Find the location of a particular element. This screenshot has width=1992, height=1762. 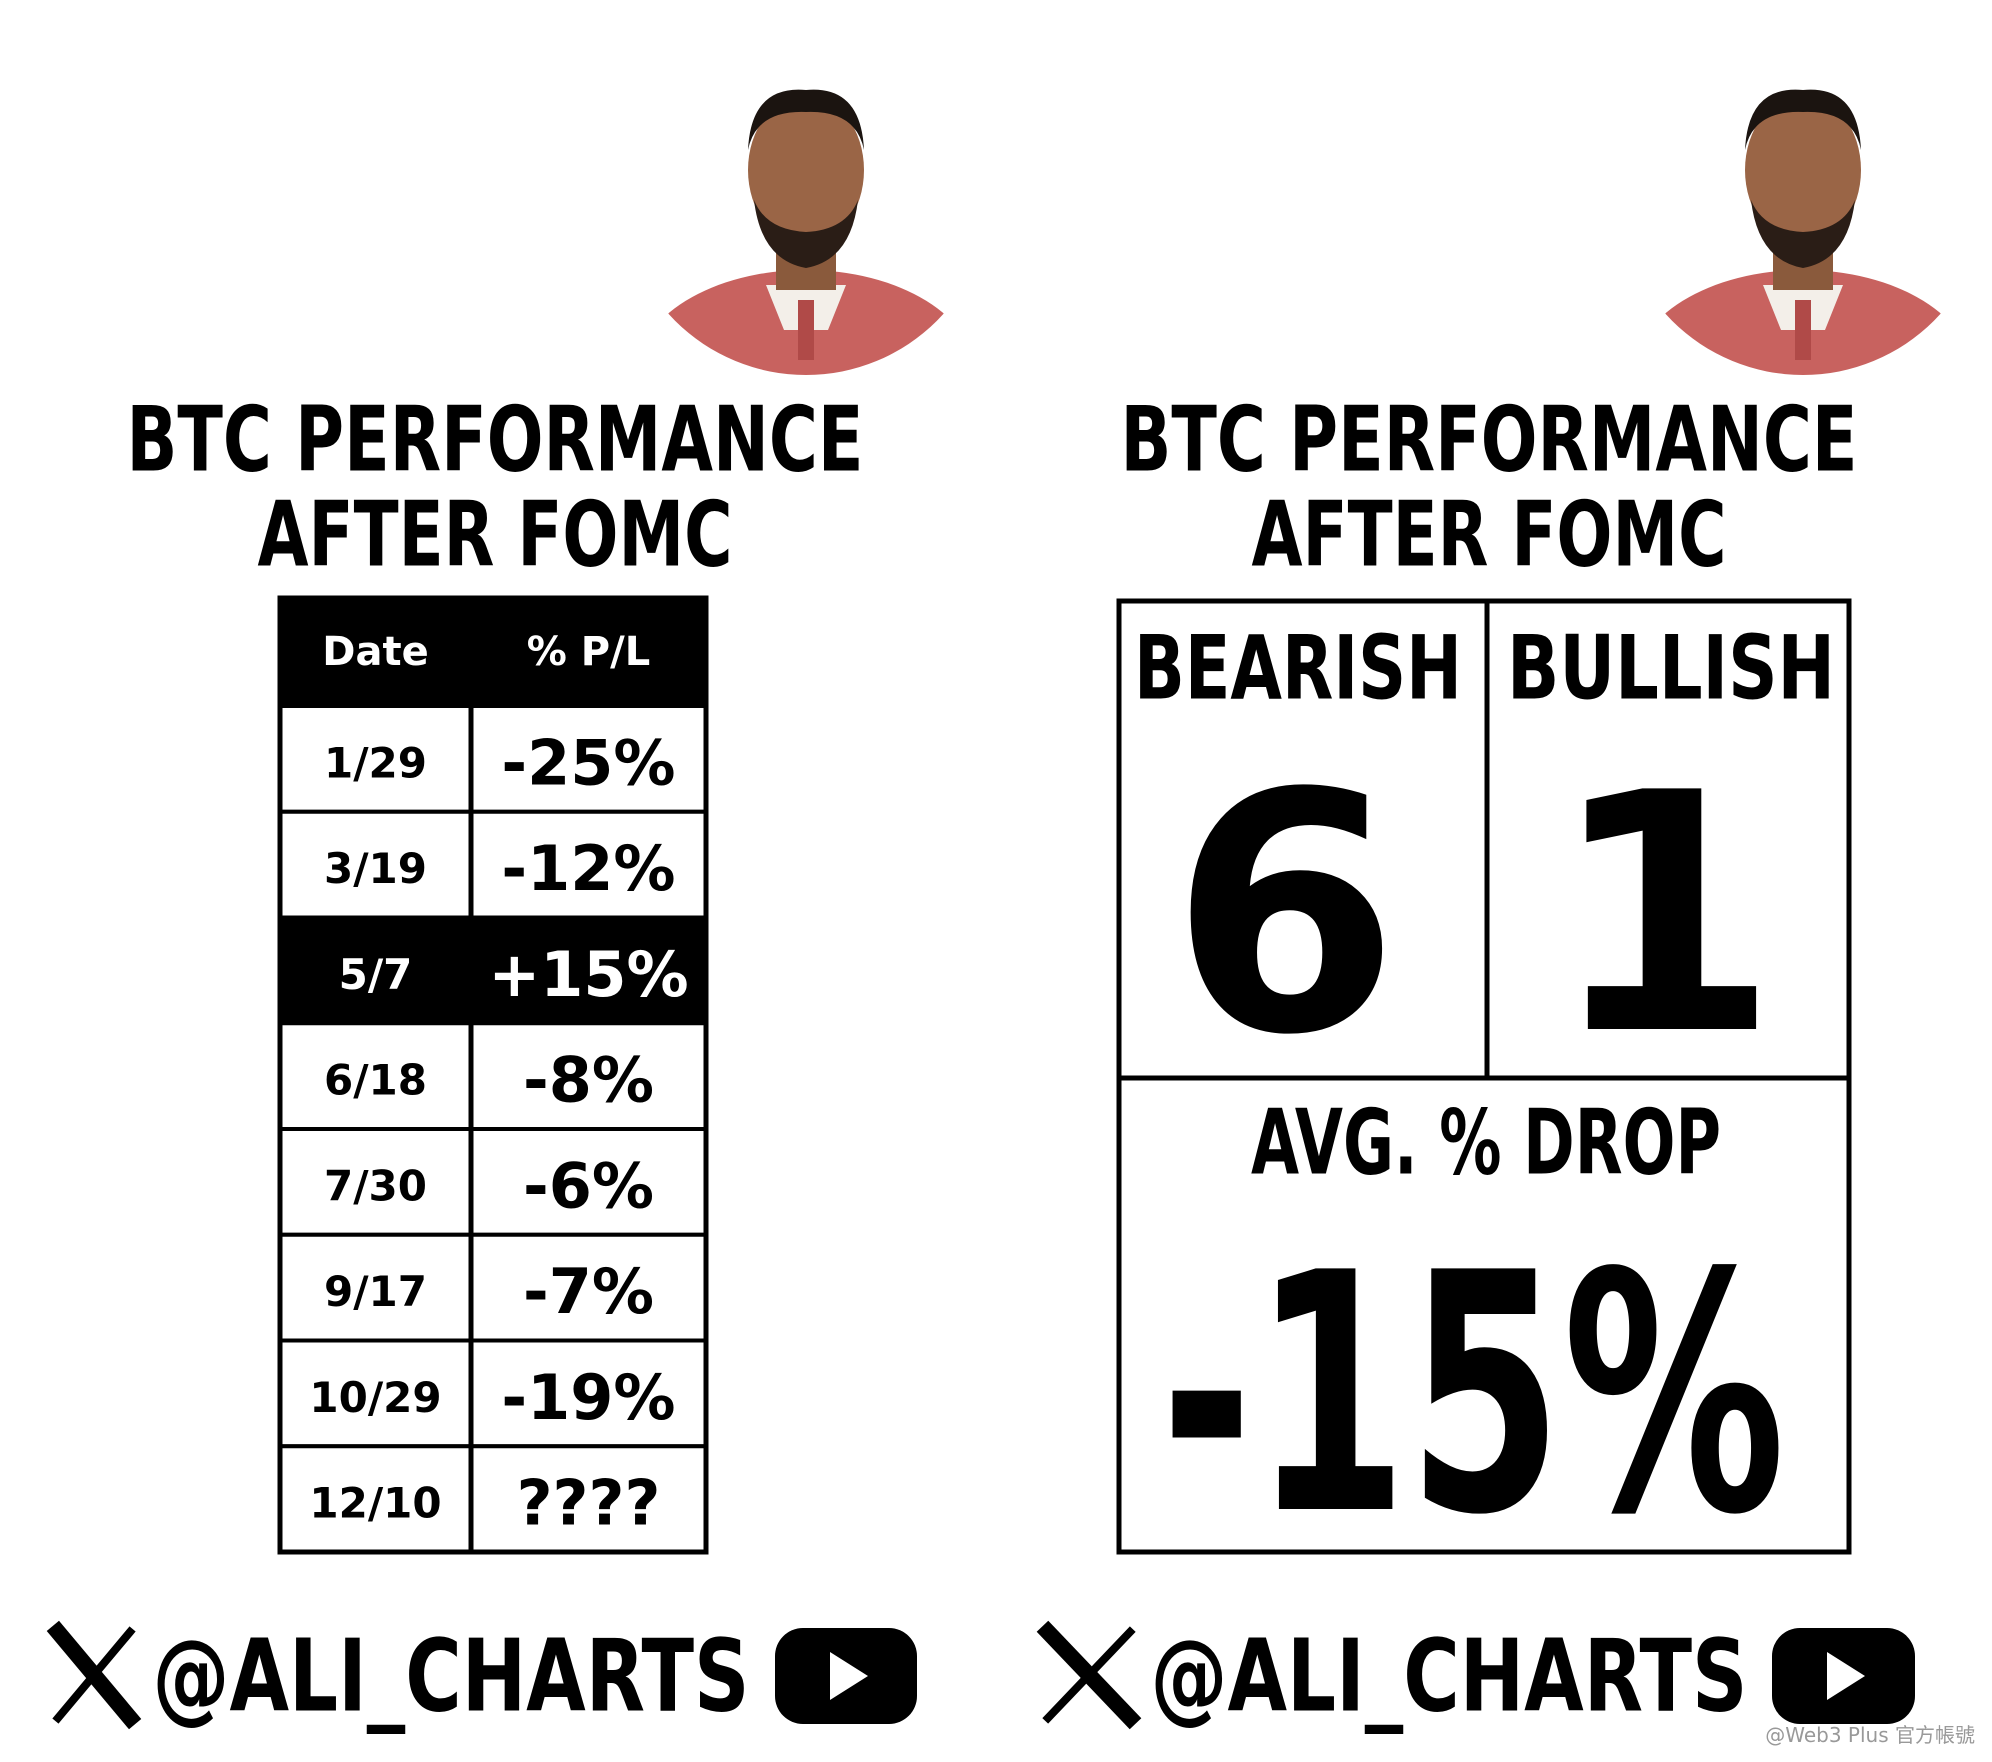

table-border is located at coordinates (493, 1075).